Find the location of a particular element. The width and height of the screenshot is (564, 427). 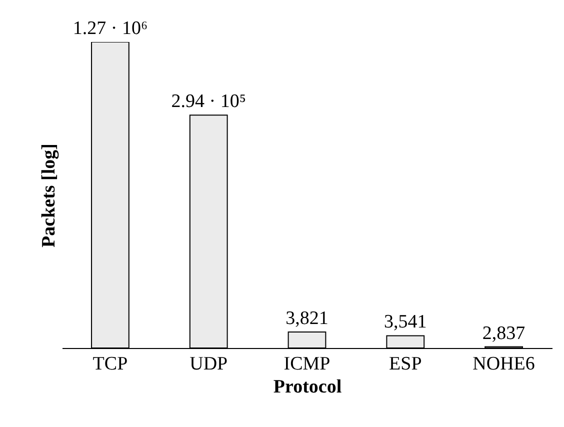

data-label: 2.94 · 10⁵ is located at coordinates (208, 101).